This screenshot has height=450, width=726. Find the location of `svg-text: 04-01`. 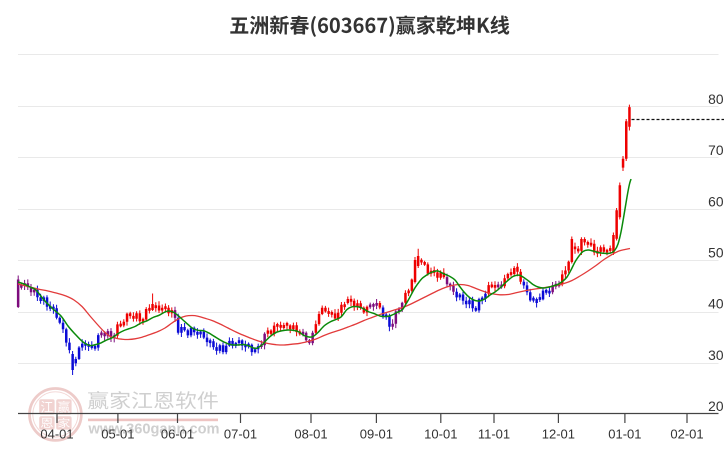

svg-text: 04-01 is located at coordinates (56, 434).